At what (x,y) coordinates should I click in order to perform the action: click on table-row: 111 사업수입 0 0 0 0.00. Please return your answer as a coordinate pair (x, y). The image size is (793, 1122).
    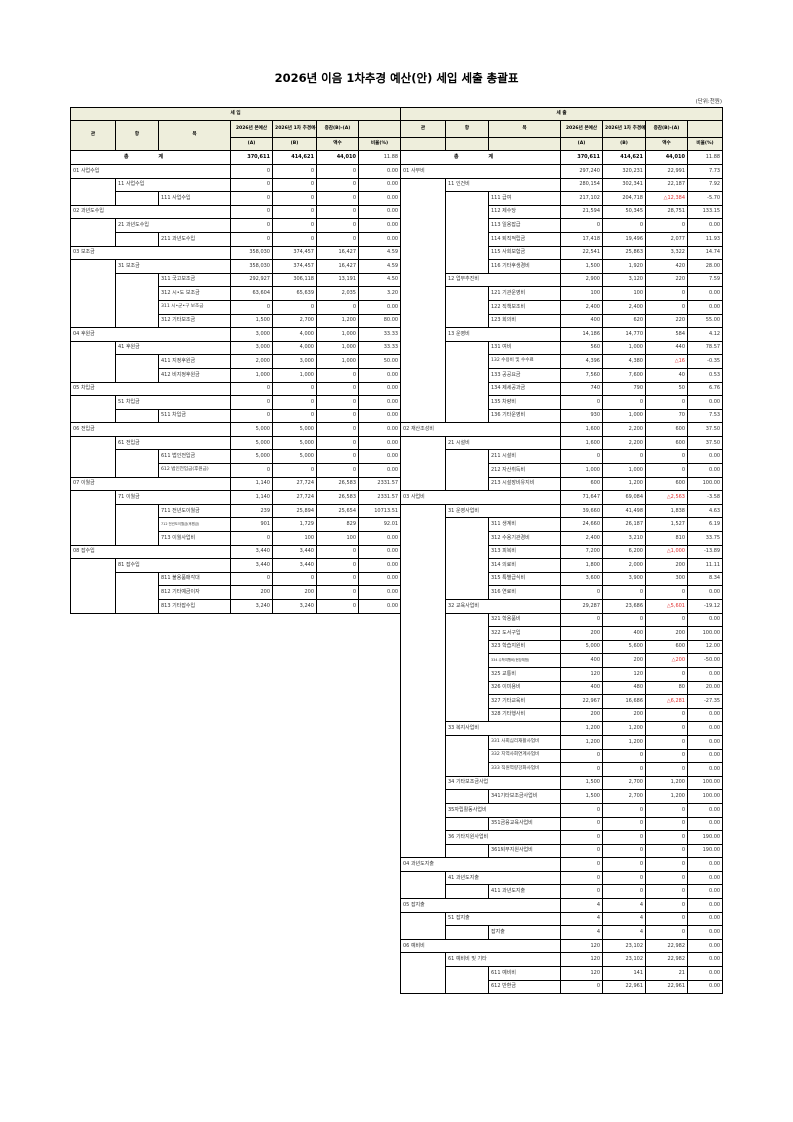
    Looking at the image, I should click on (236, 198).